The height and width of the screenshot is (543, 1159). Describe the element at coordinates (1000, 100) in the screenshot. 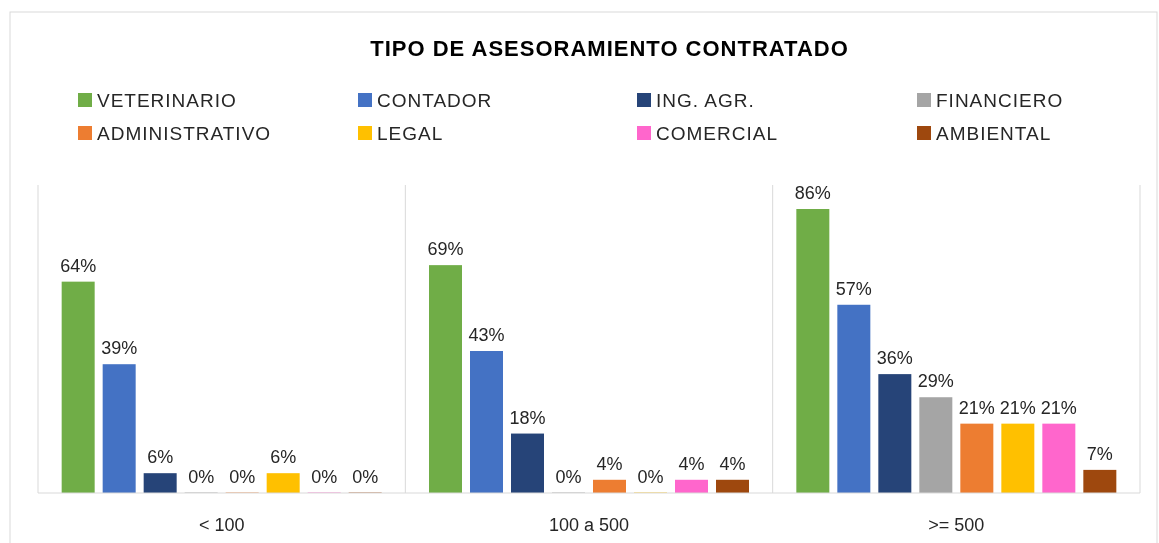

I see `legend-label: FINANCIERO` at that location.